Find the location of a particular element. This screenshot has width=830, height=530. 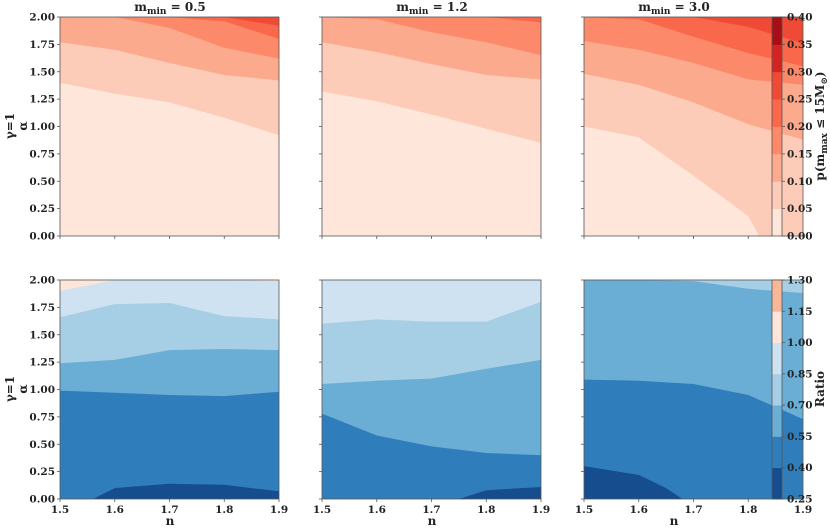

colorbar-tick-label: 0.70 is located at coordinates (800, 406).